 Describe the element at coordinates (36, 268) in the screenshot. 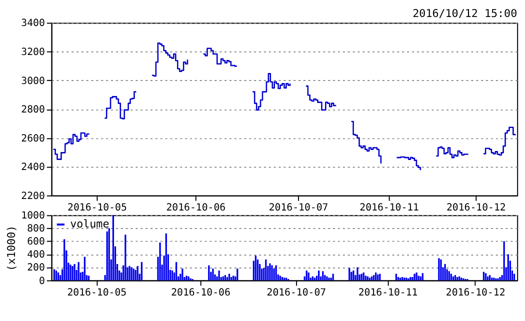

I see `y-tick-label: 200` at that location.